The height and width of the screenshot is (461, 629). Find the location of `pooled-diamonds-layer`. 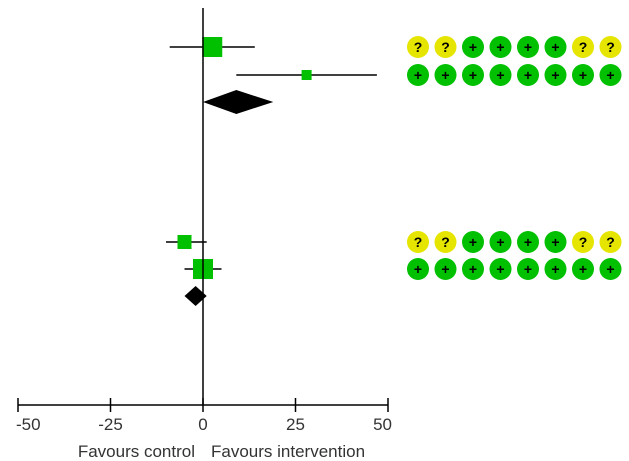

pooled-diamonds-layer is located at coordinates (229, 198).